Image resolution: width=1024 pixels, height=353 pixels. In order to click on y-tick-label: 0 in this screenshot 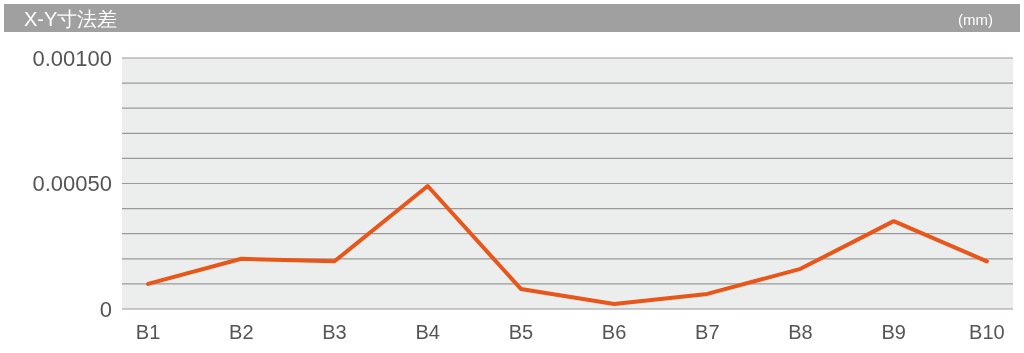, I will do `click(105, 309)`.